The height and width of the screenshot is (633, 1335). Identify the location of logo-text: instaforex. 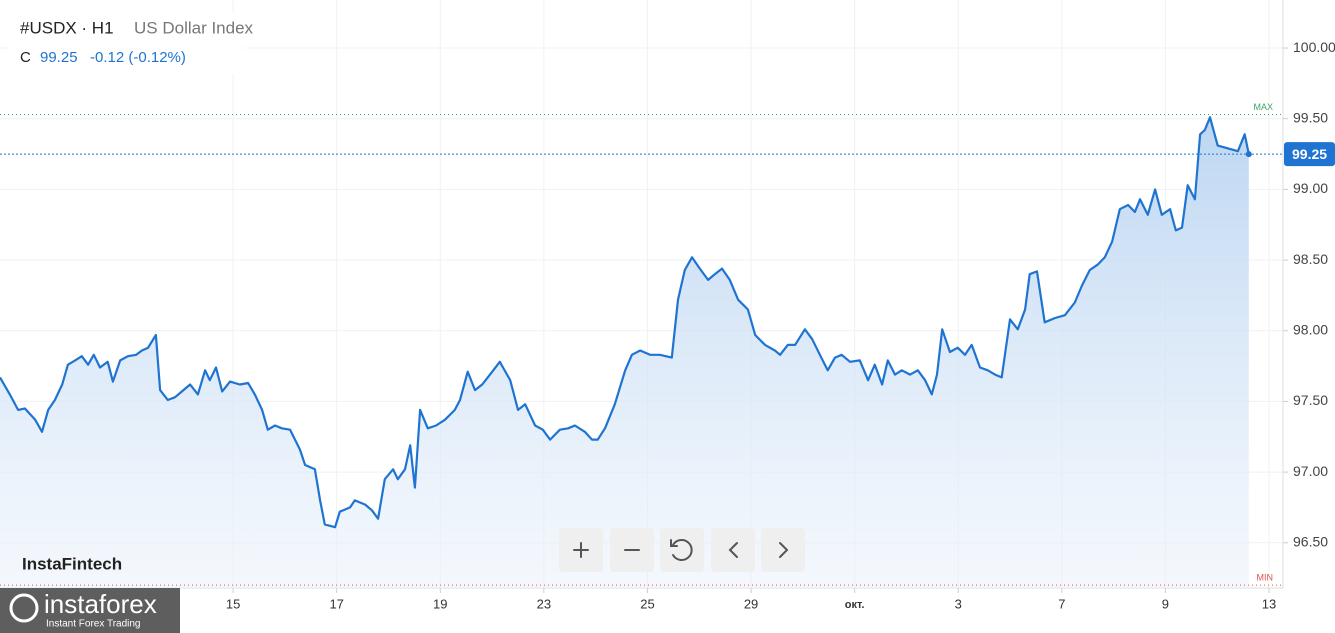
(100, 604).